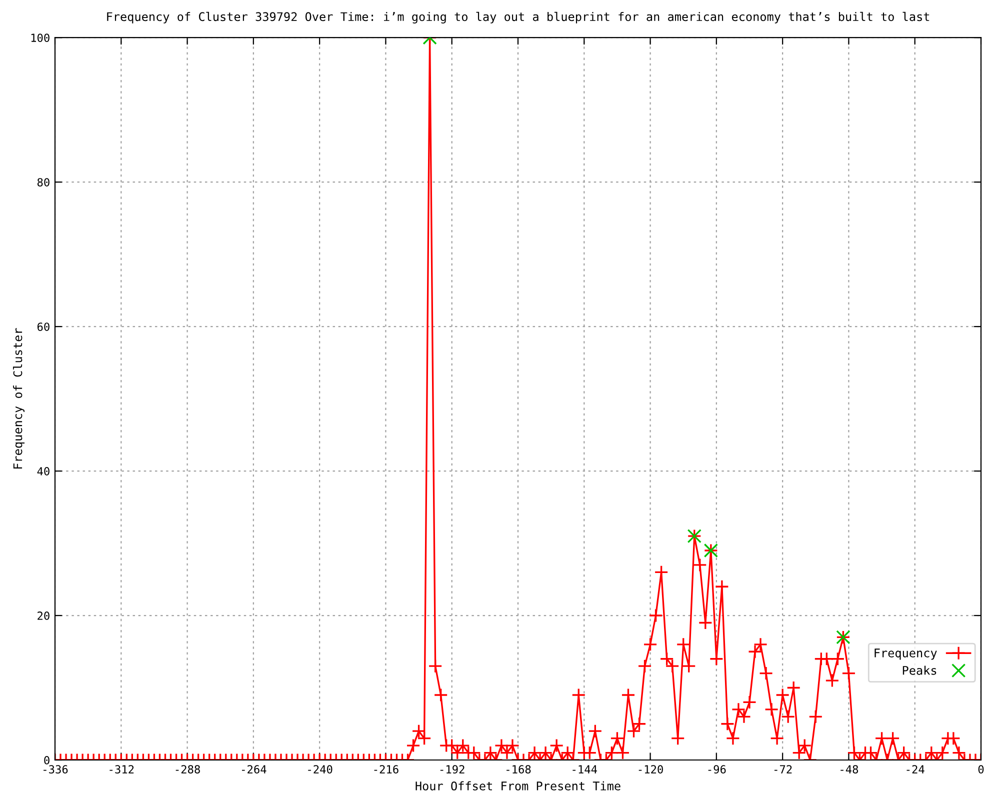  I want to click on x-tick-label: -120, so click(650, 769).